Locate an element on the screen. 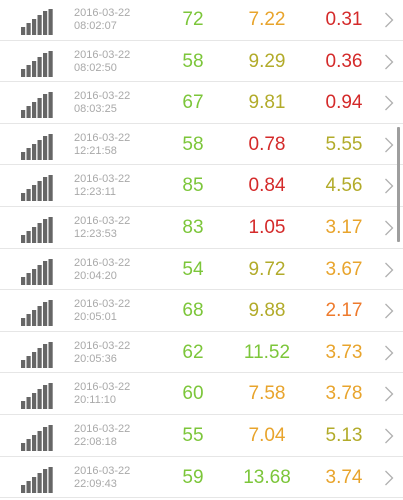  value-2: 1.05 is located at coordinates (267, 227).